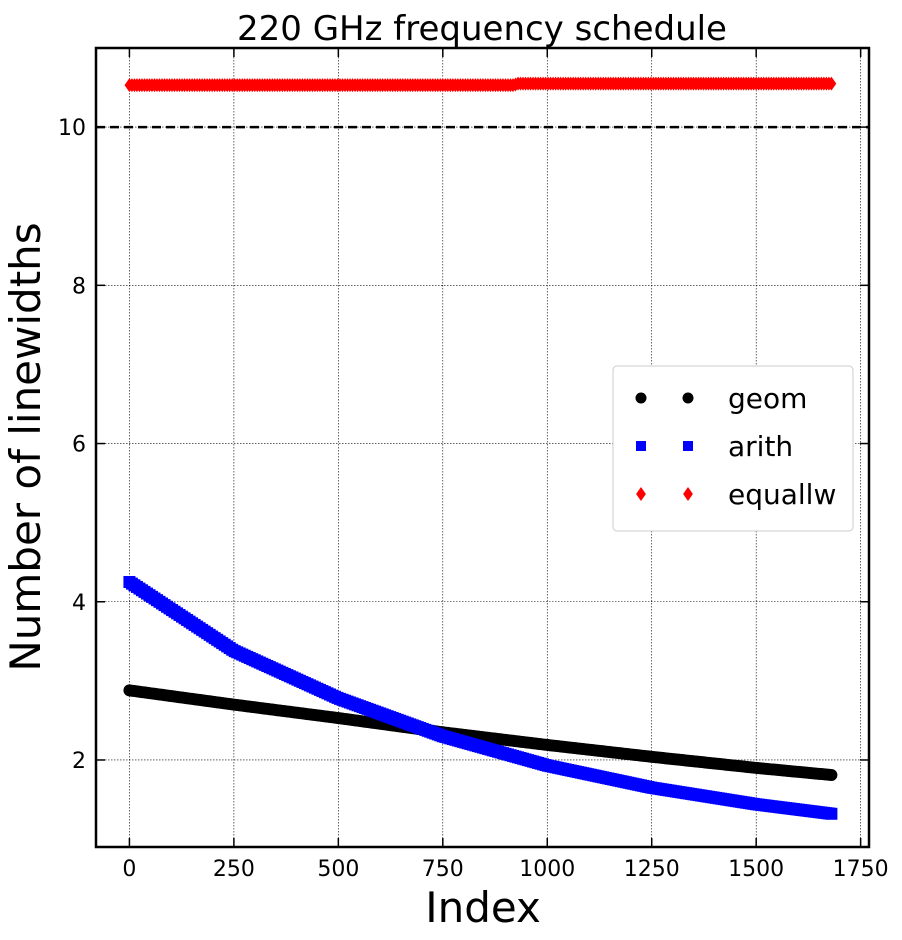 The width and height of the screenshot is (902, 940). Describe the element at coordinates (483, 907) in the screenshot. I see `x-axis-label: Index` at that location.